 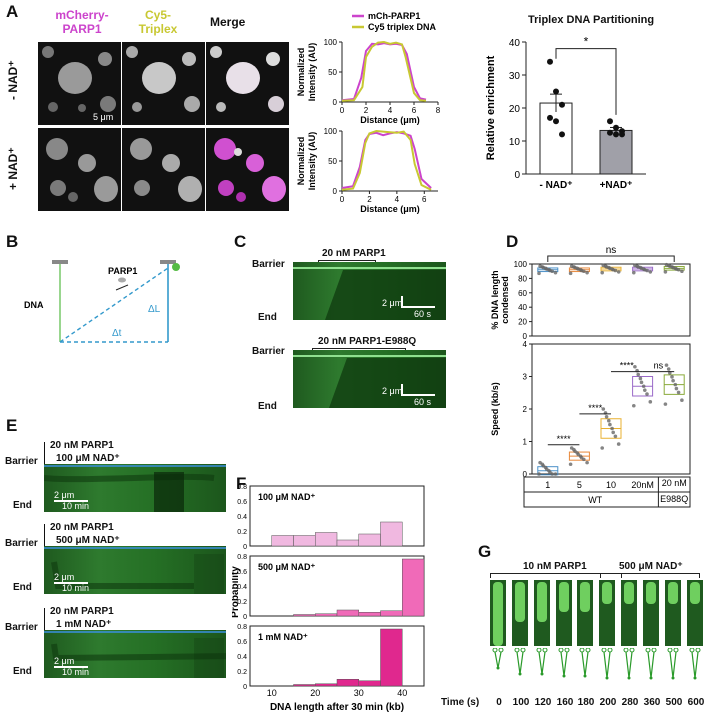 I want to click on panel-f-label: F, so click(x=241, y=483).